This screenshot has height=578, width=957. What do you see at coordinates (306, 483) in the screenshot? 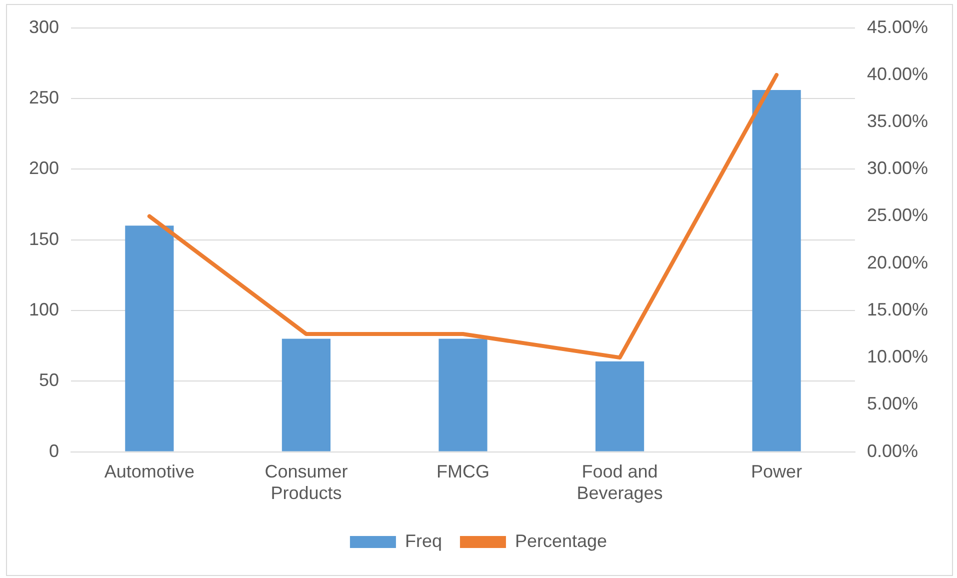
I see `x-tick-label: Consumer Products` at bounding box center [306, 483].